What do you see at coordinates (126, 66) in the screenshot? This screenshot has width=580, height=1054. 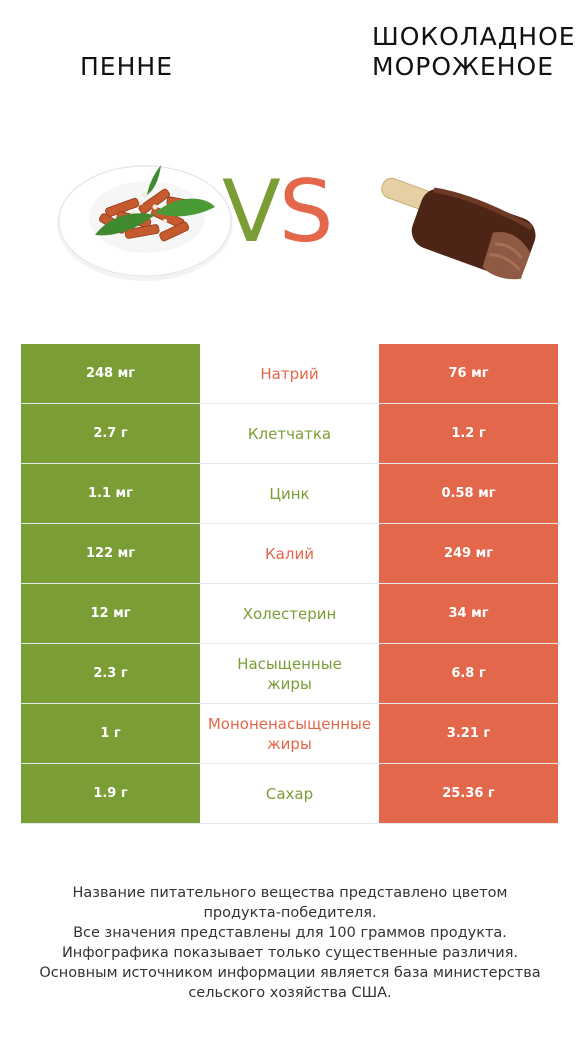 I see `left-product-title: ПЕННЕ` at bounding box center [126, 66].